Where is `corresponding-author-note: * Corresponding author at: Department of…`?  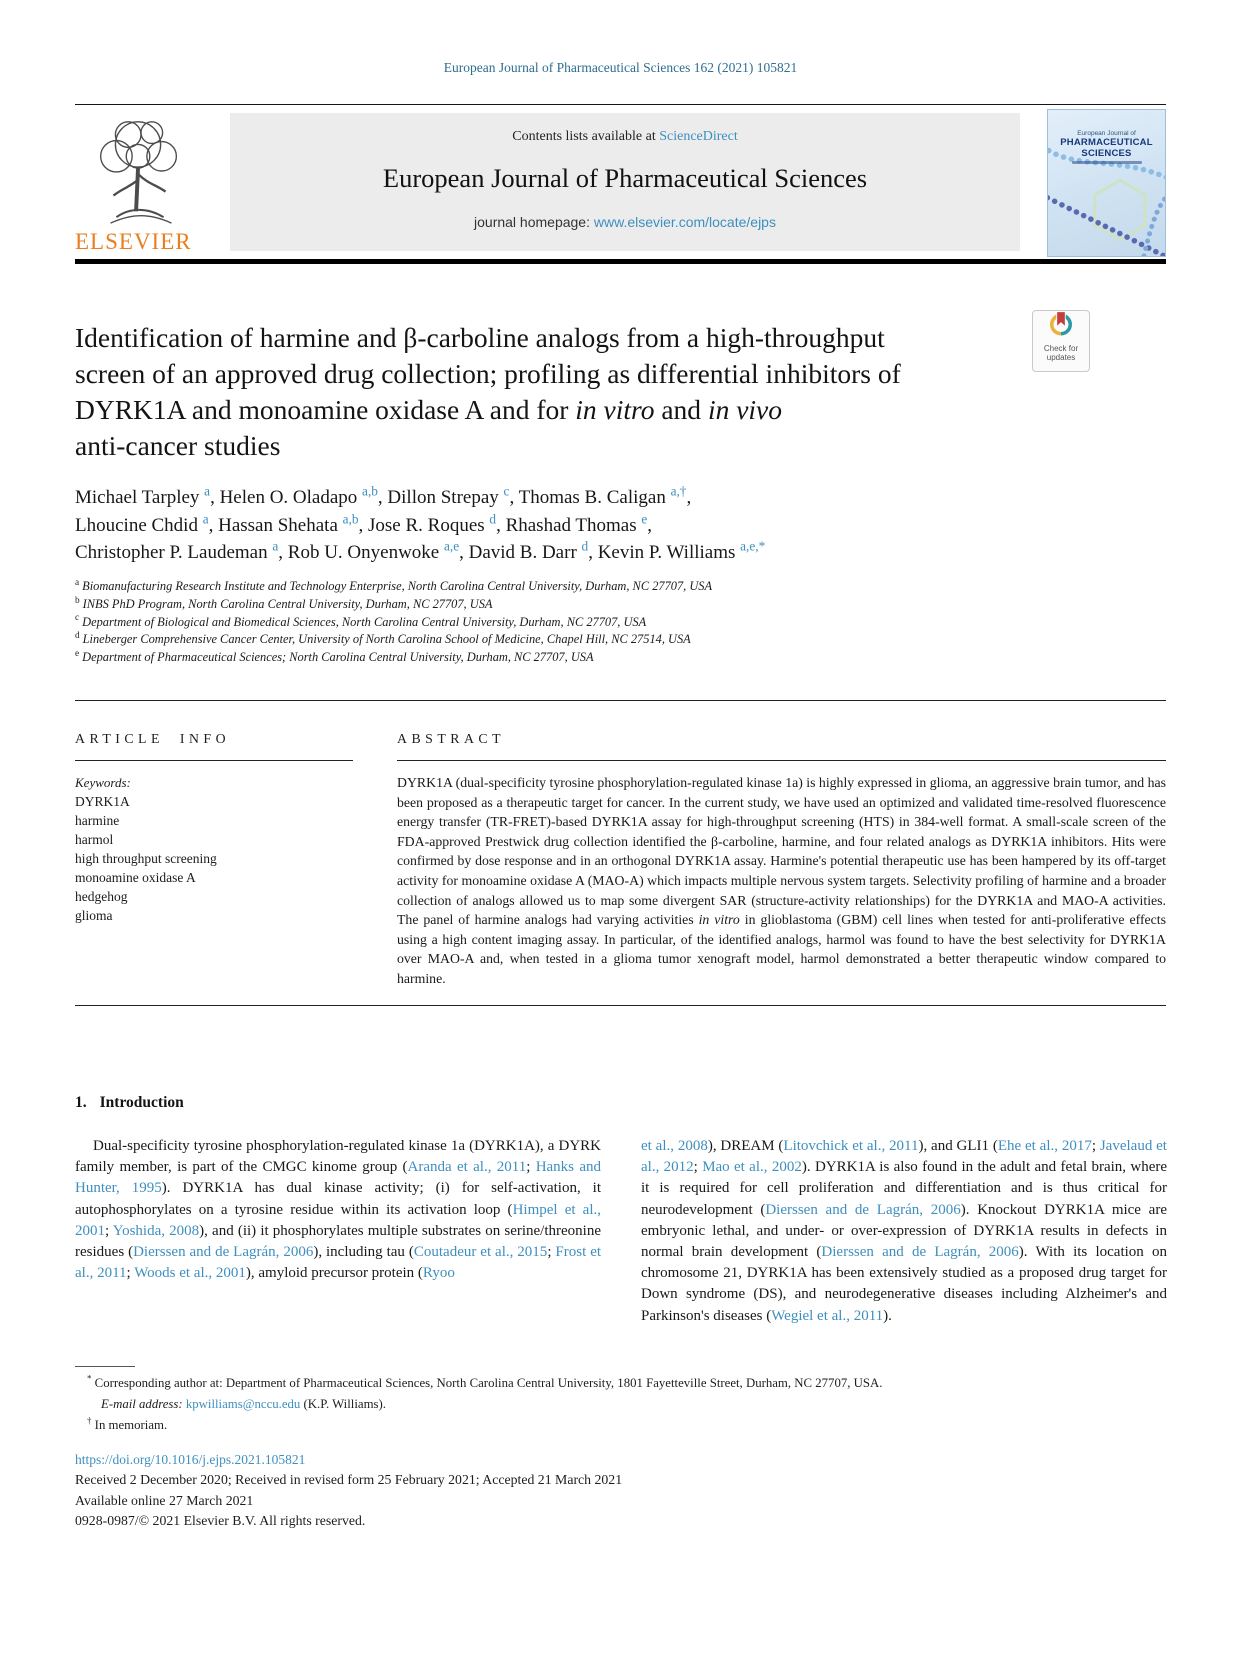 corresponding-author-note: * Corresponding author at: Department of… is located at coordinates (620, 1383).